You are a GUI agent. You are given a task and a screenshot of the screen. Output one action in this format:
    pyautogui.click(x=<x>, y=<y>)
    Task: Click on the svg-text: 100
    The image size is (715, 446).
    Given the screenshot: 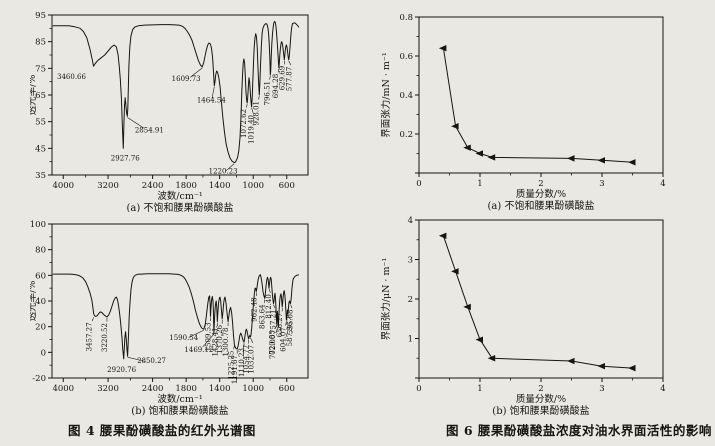 What is the action you would take?
    pyautogui.click(x=38, y=225)
    